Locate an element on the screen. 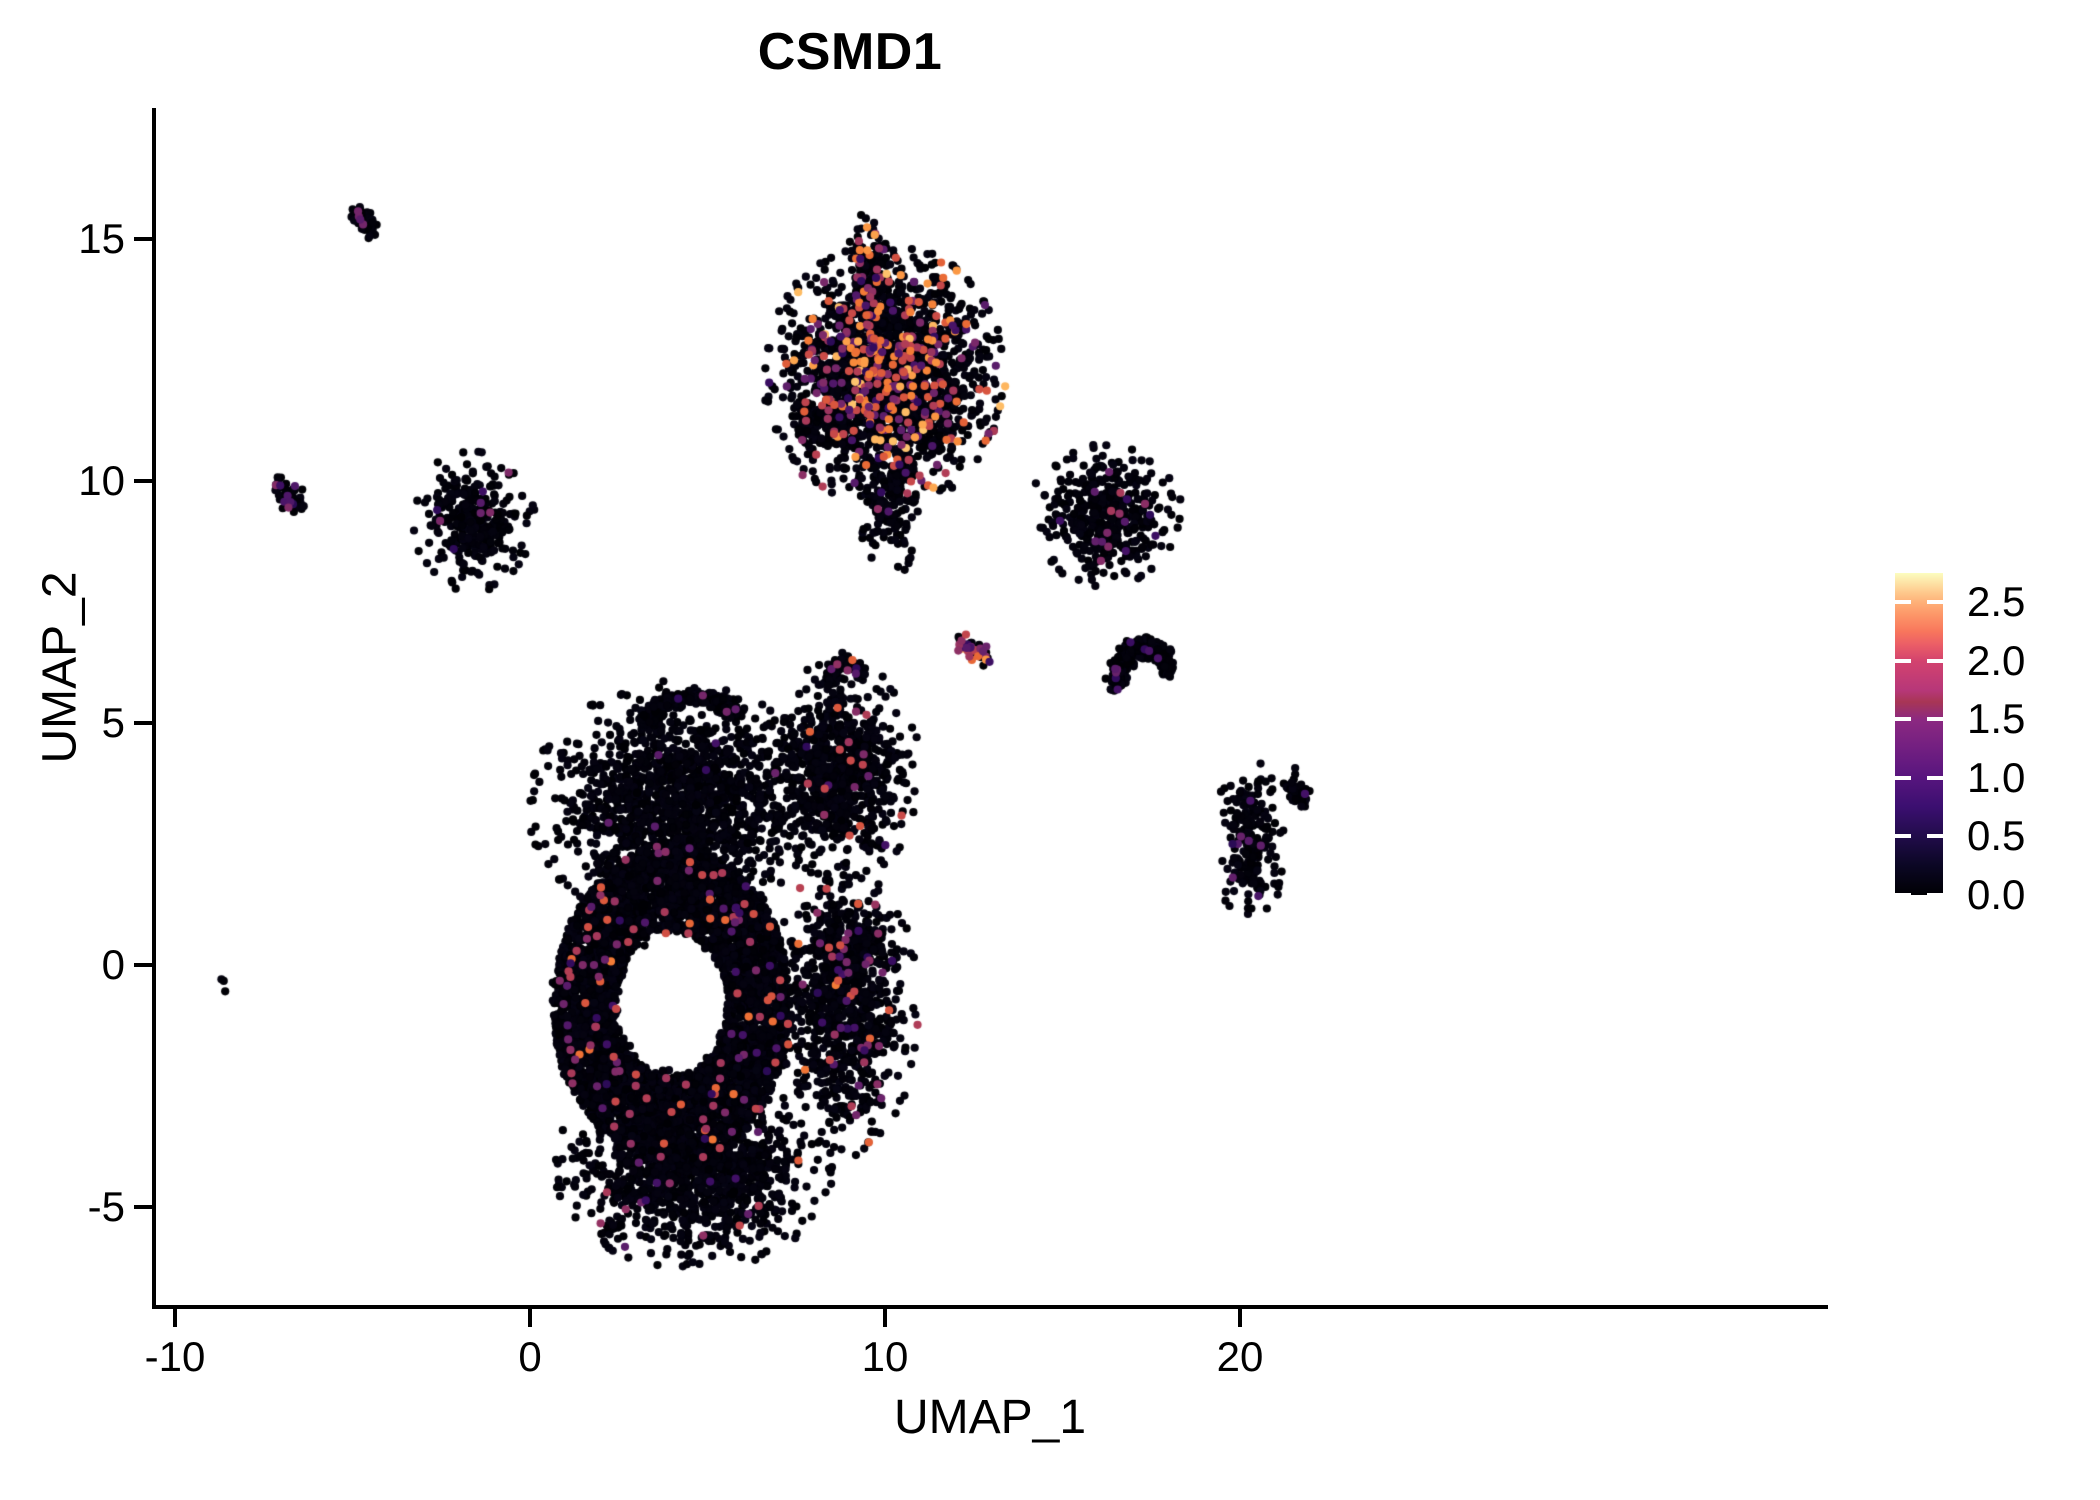 This screenshot has width=2100, height=1500. colorbar-tick-label: 1.0 is located at coordinates (1996, 777).